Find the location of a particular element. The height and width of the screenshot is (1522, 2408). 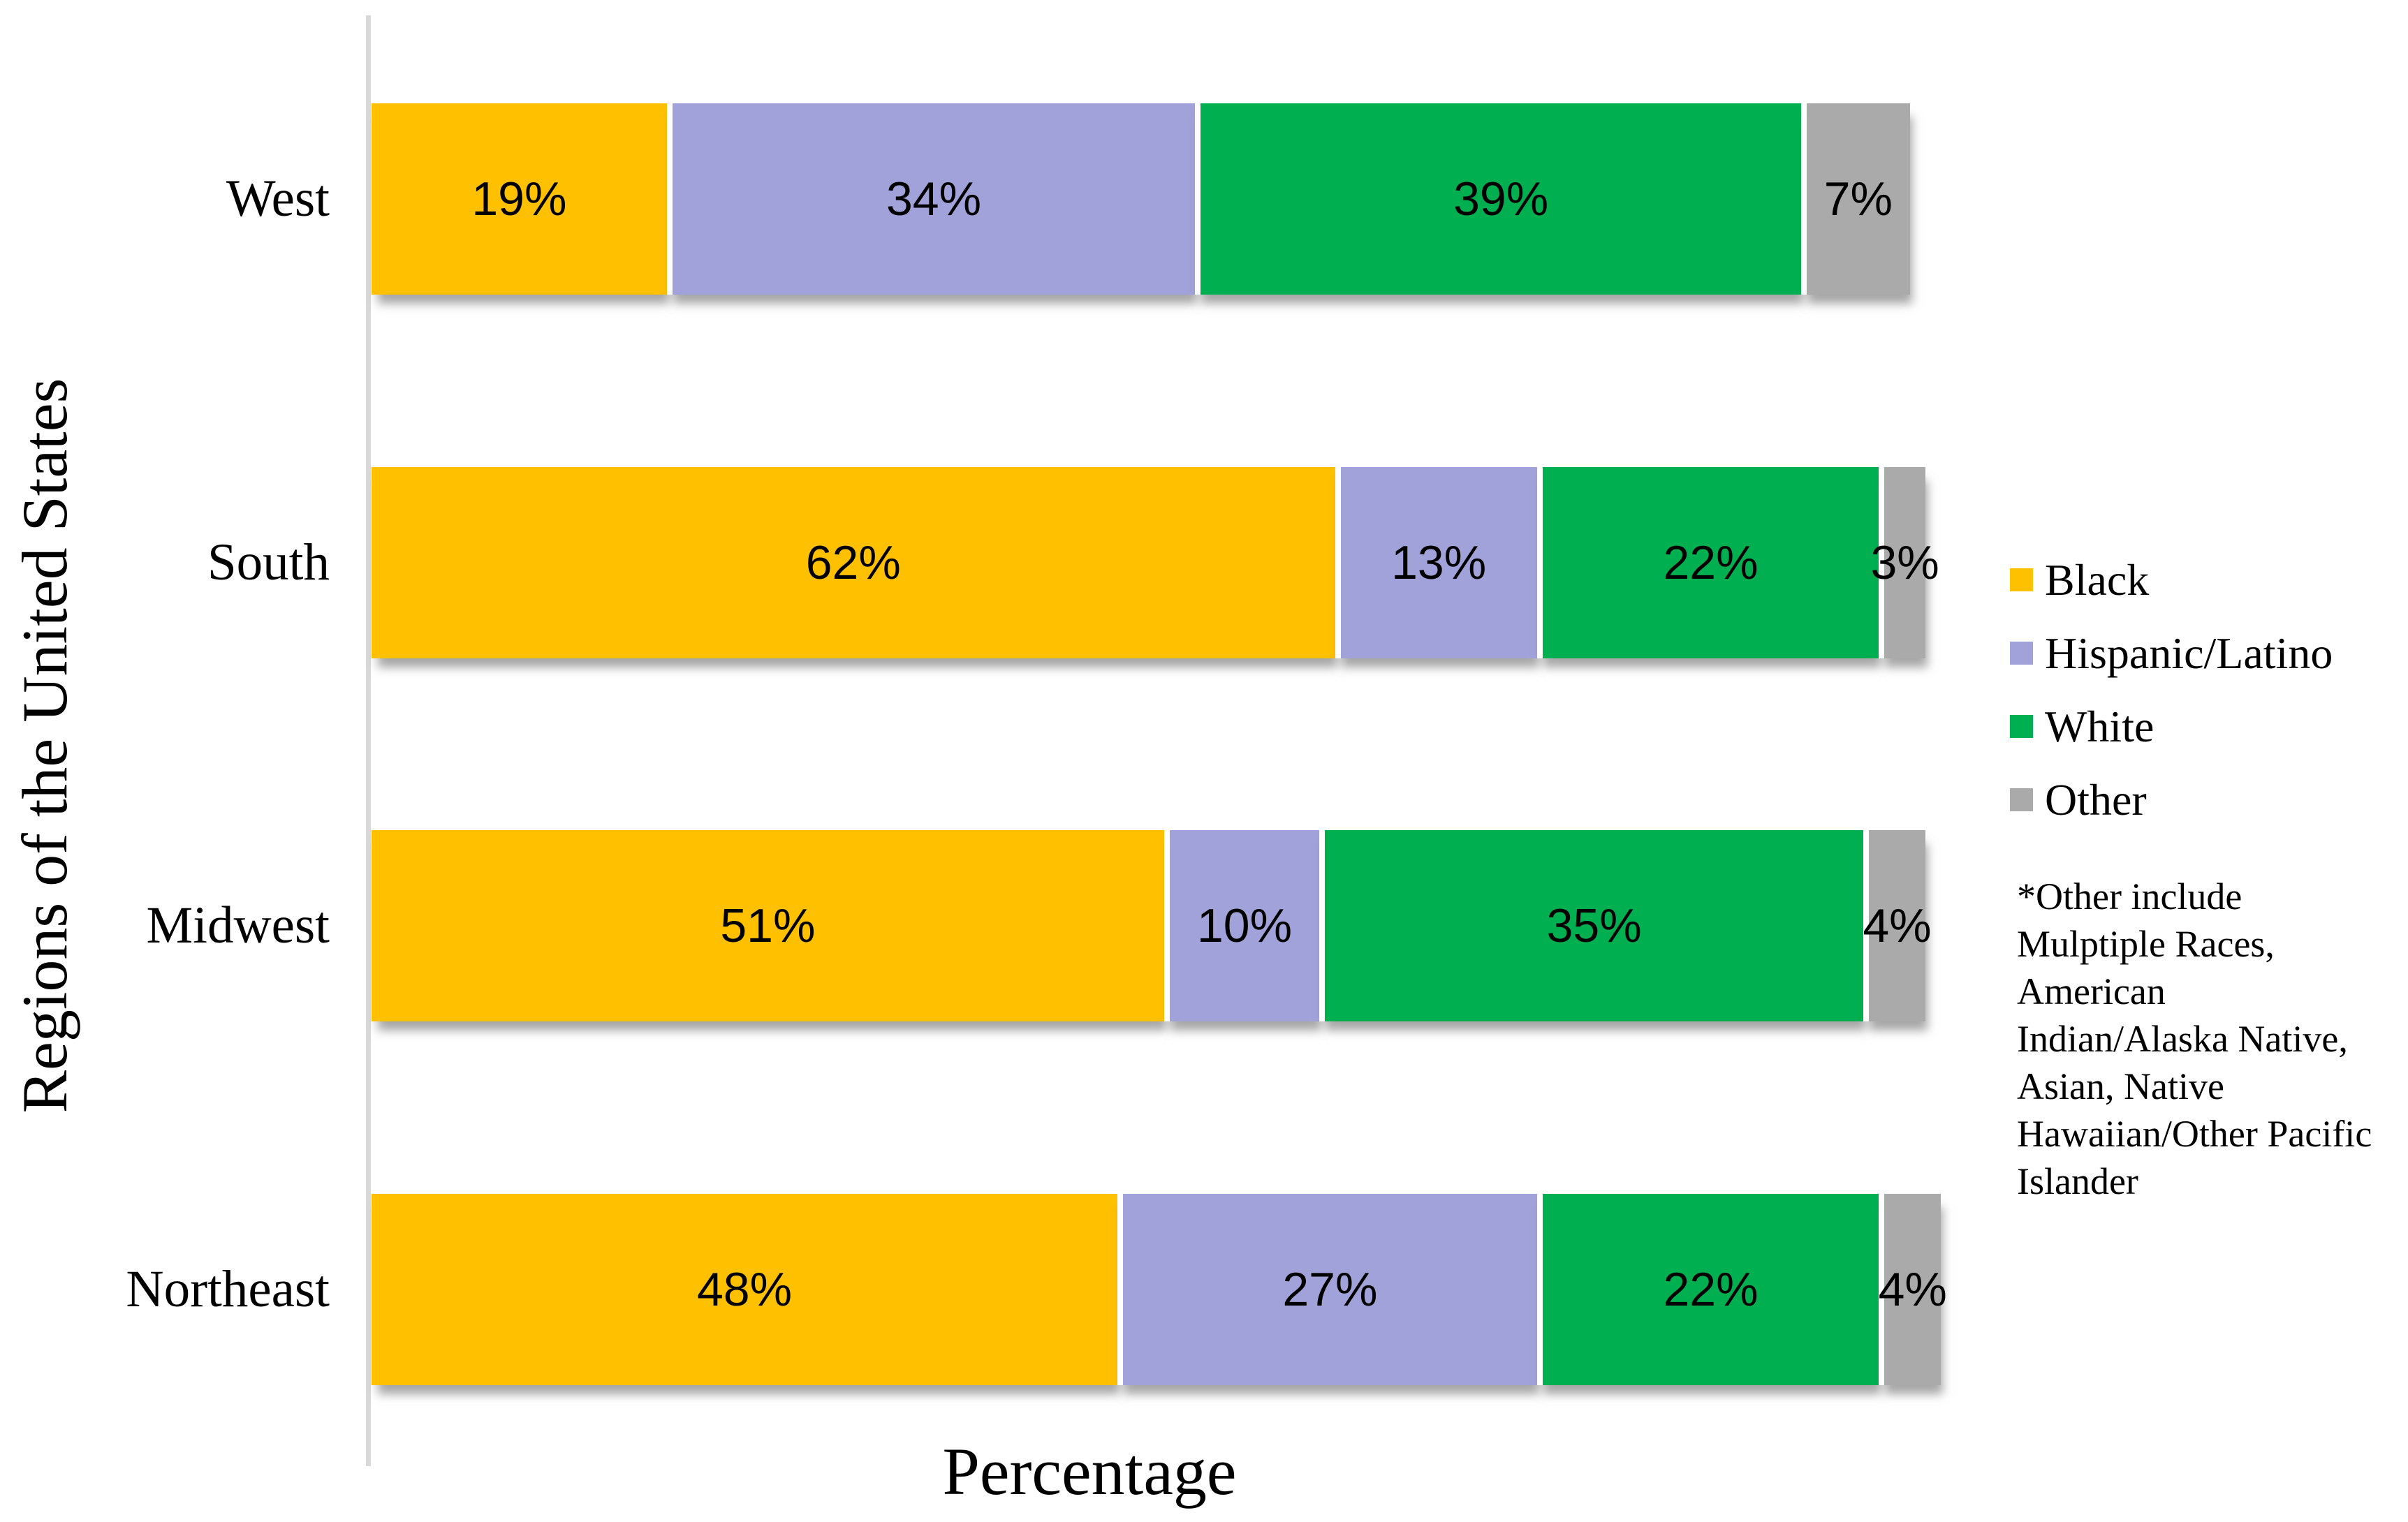

value-label-west-white: 39% is located at coordinates (1501, 199).